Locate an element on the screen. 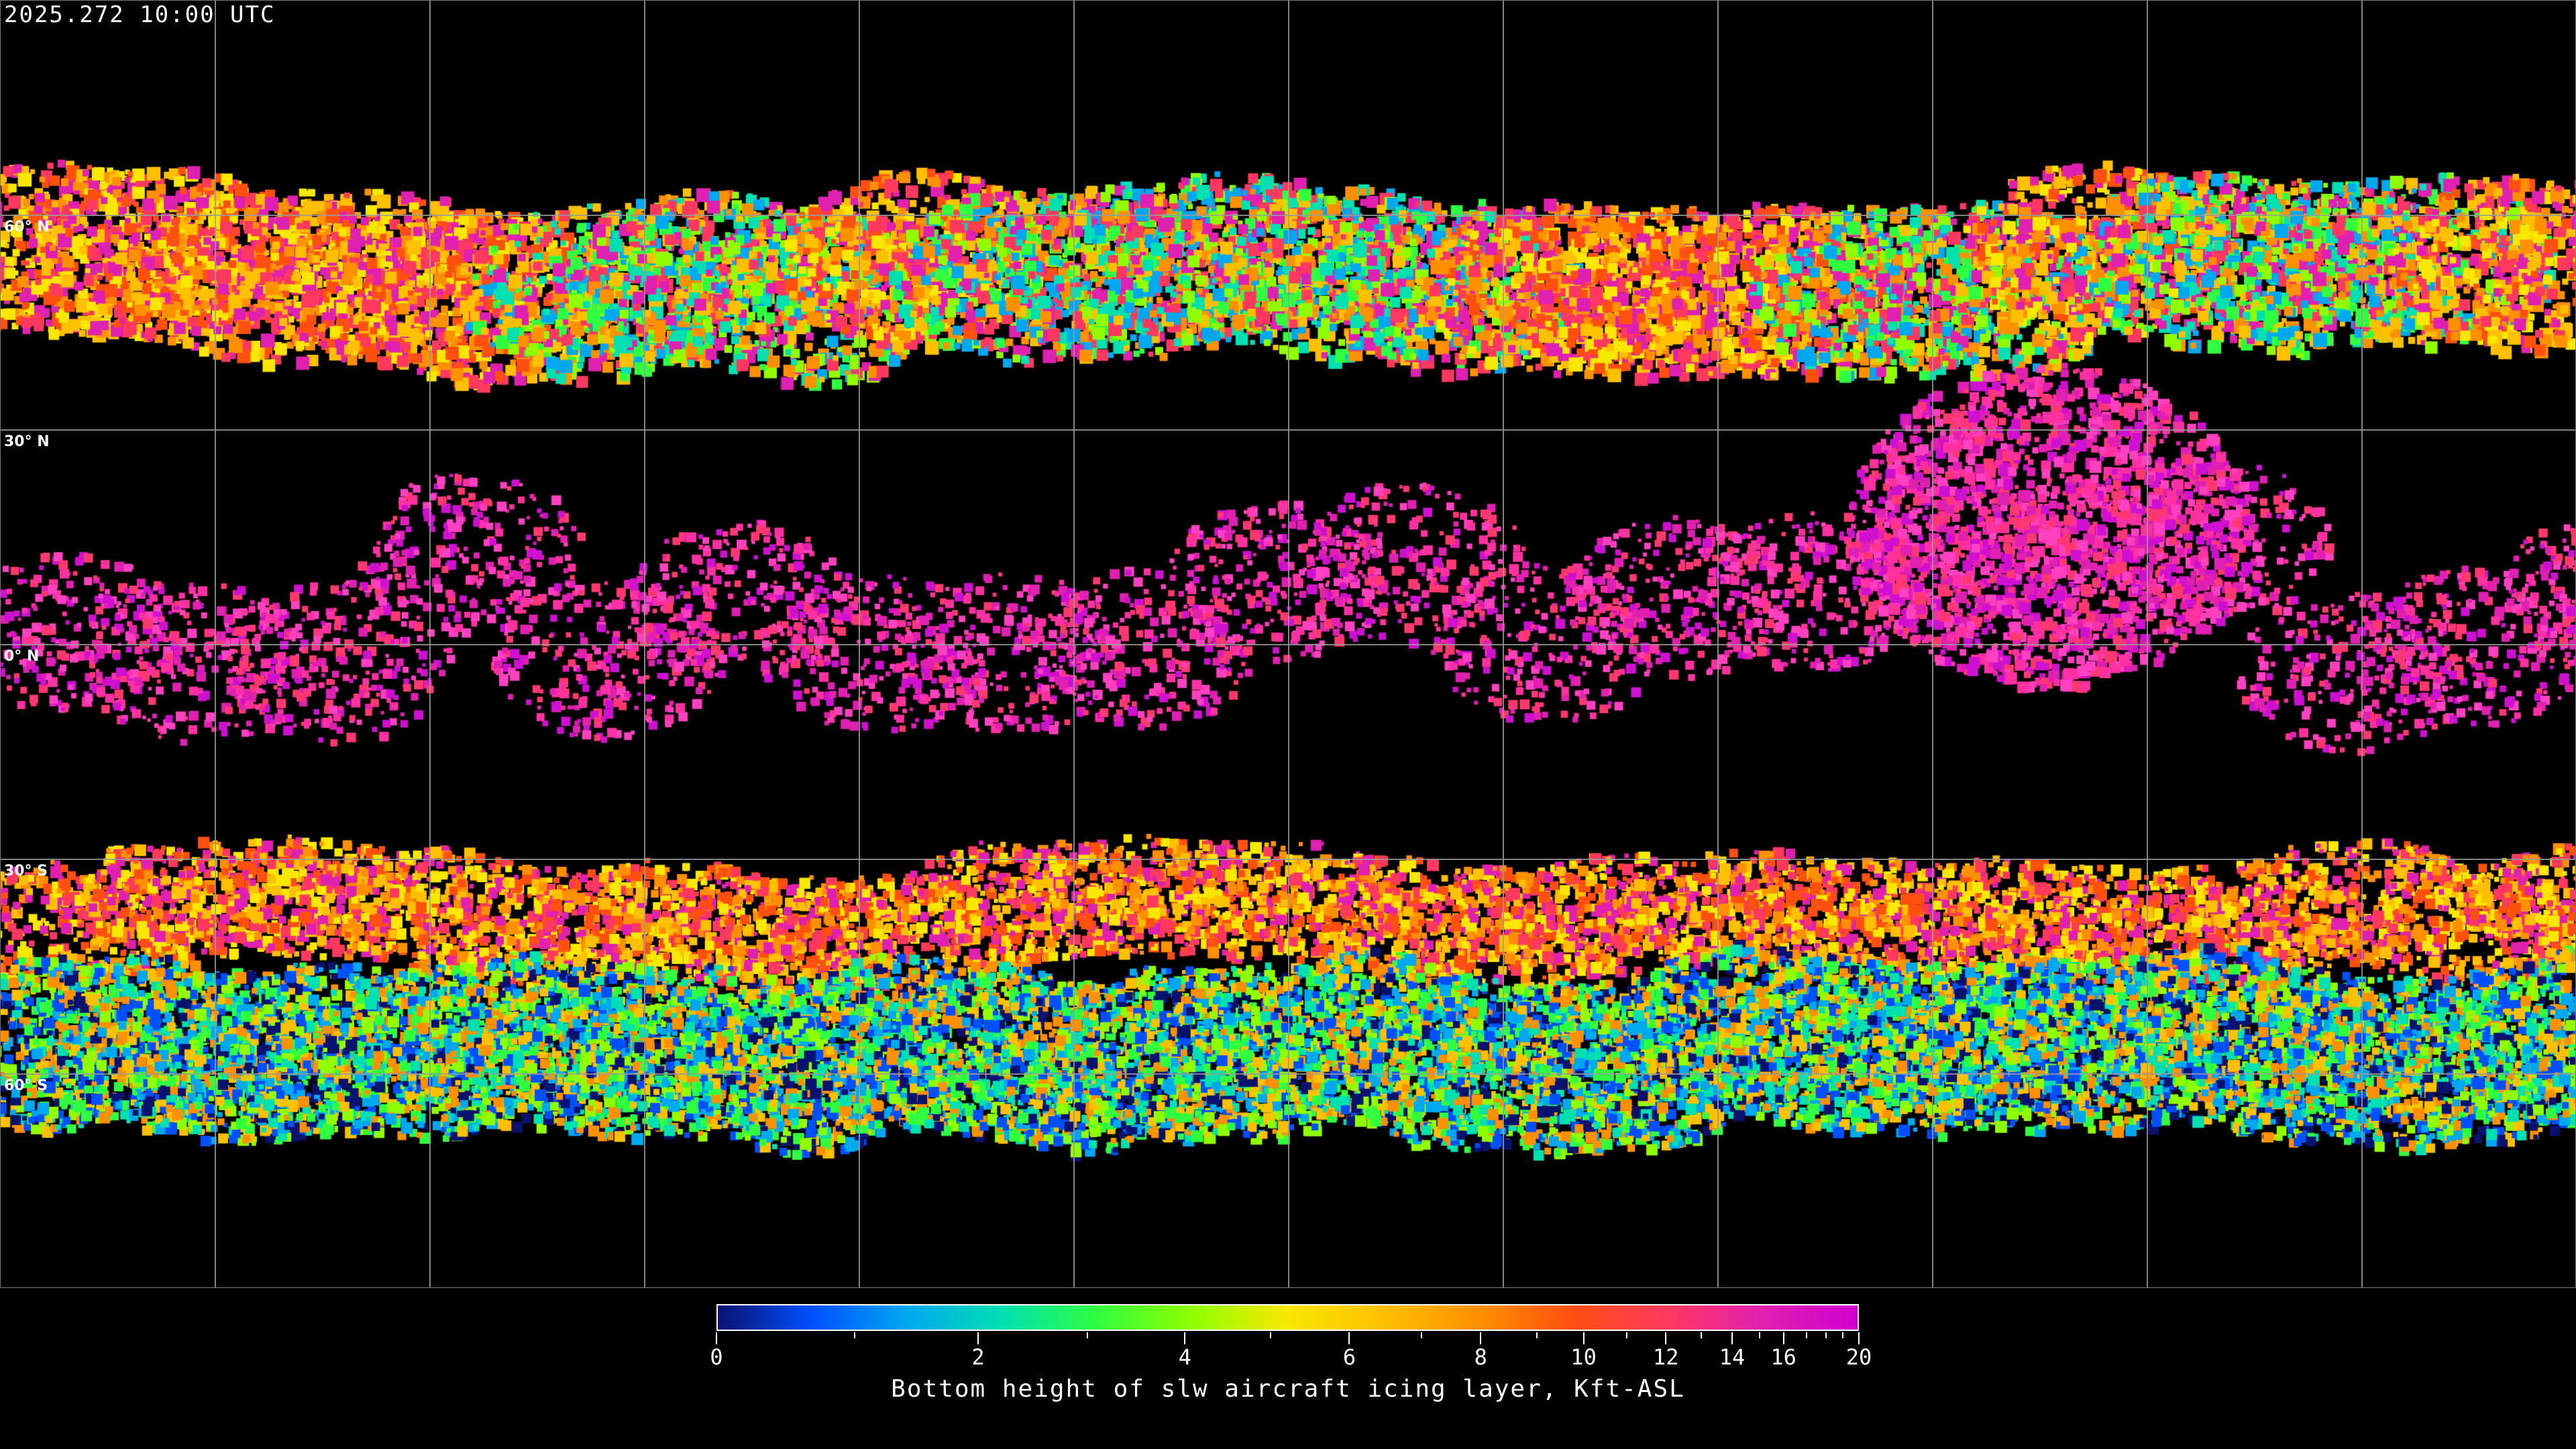  colorbar-tick-label: 8 is located at coordinates (1480, 1357).